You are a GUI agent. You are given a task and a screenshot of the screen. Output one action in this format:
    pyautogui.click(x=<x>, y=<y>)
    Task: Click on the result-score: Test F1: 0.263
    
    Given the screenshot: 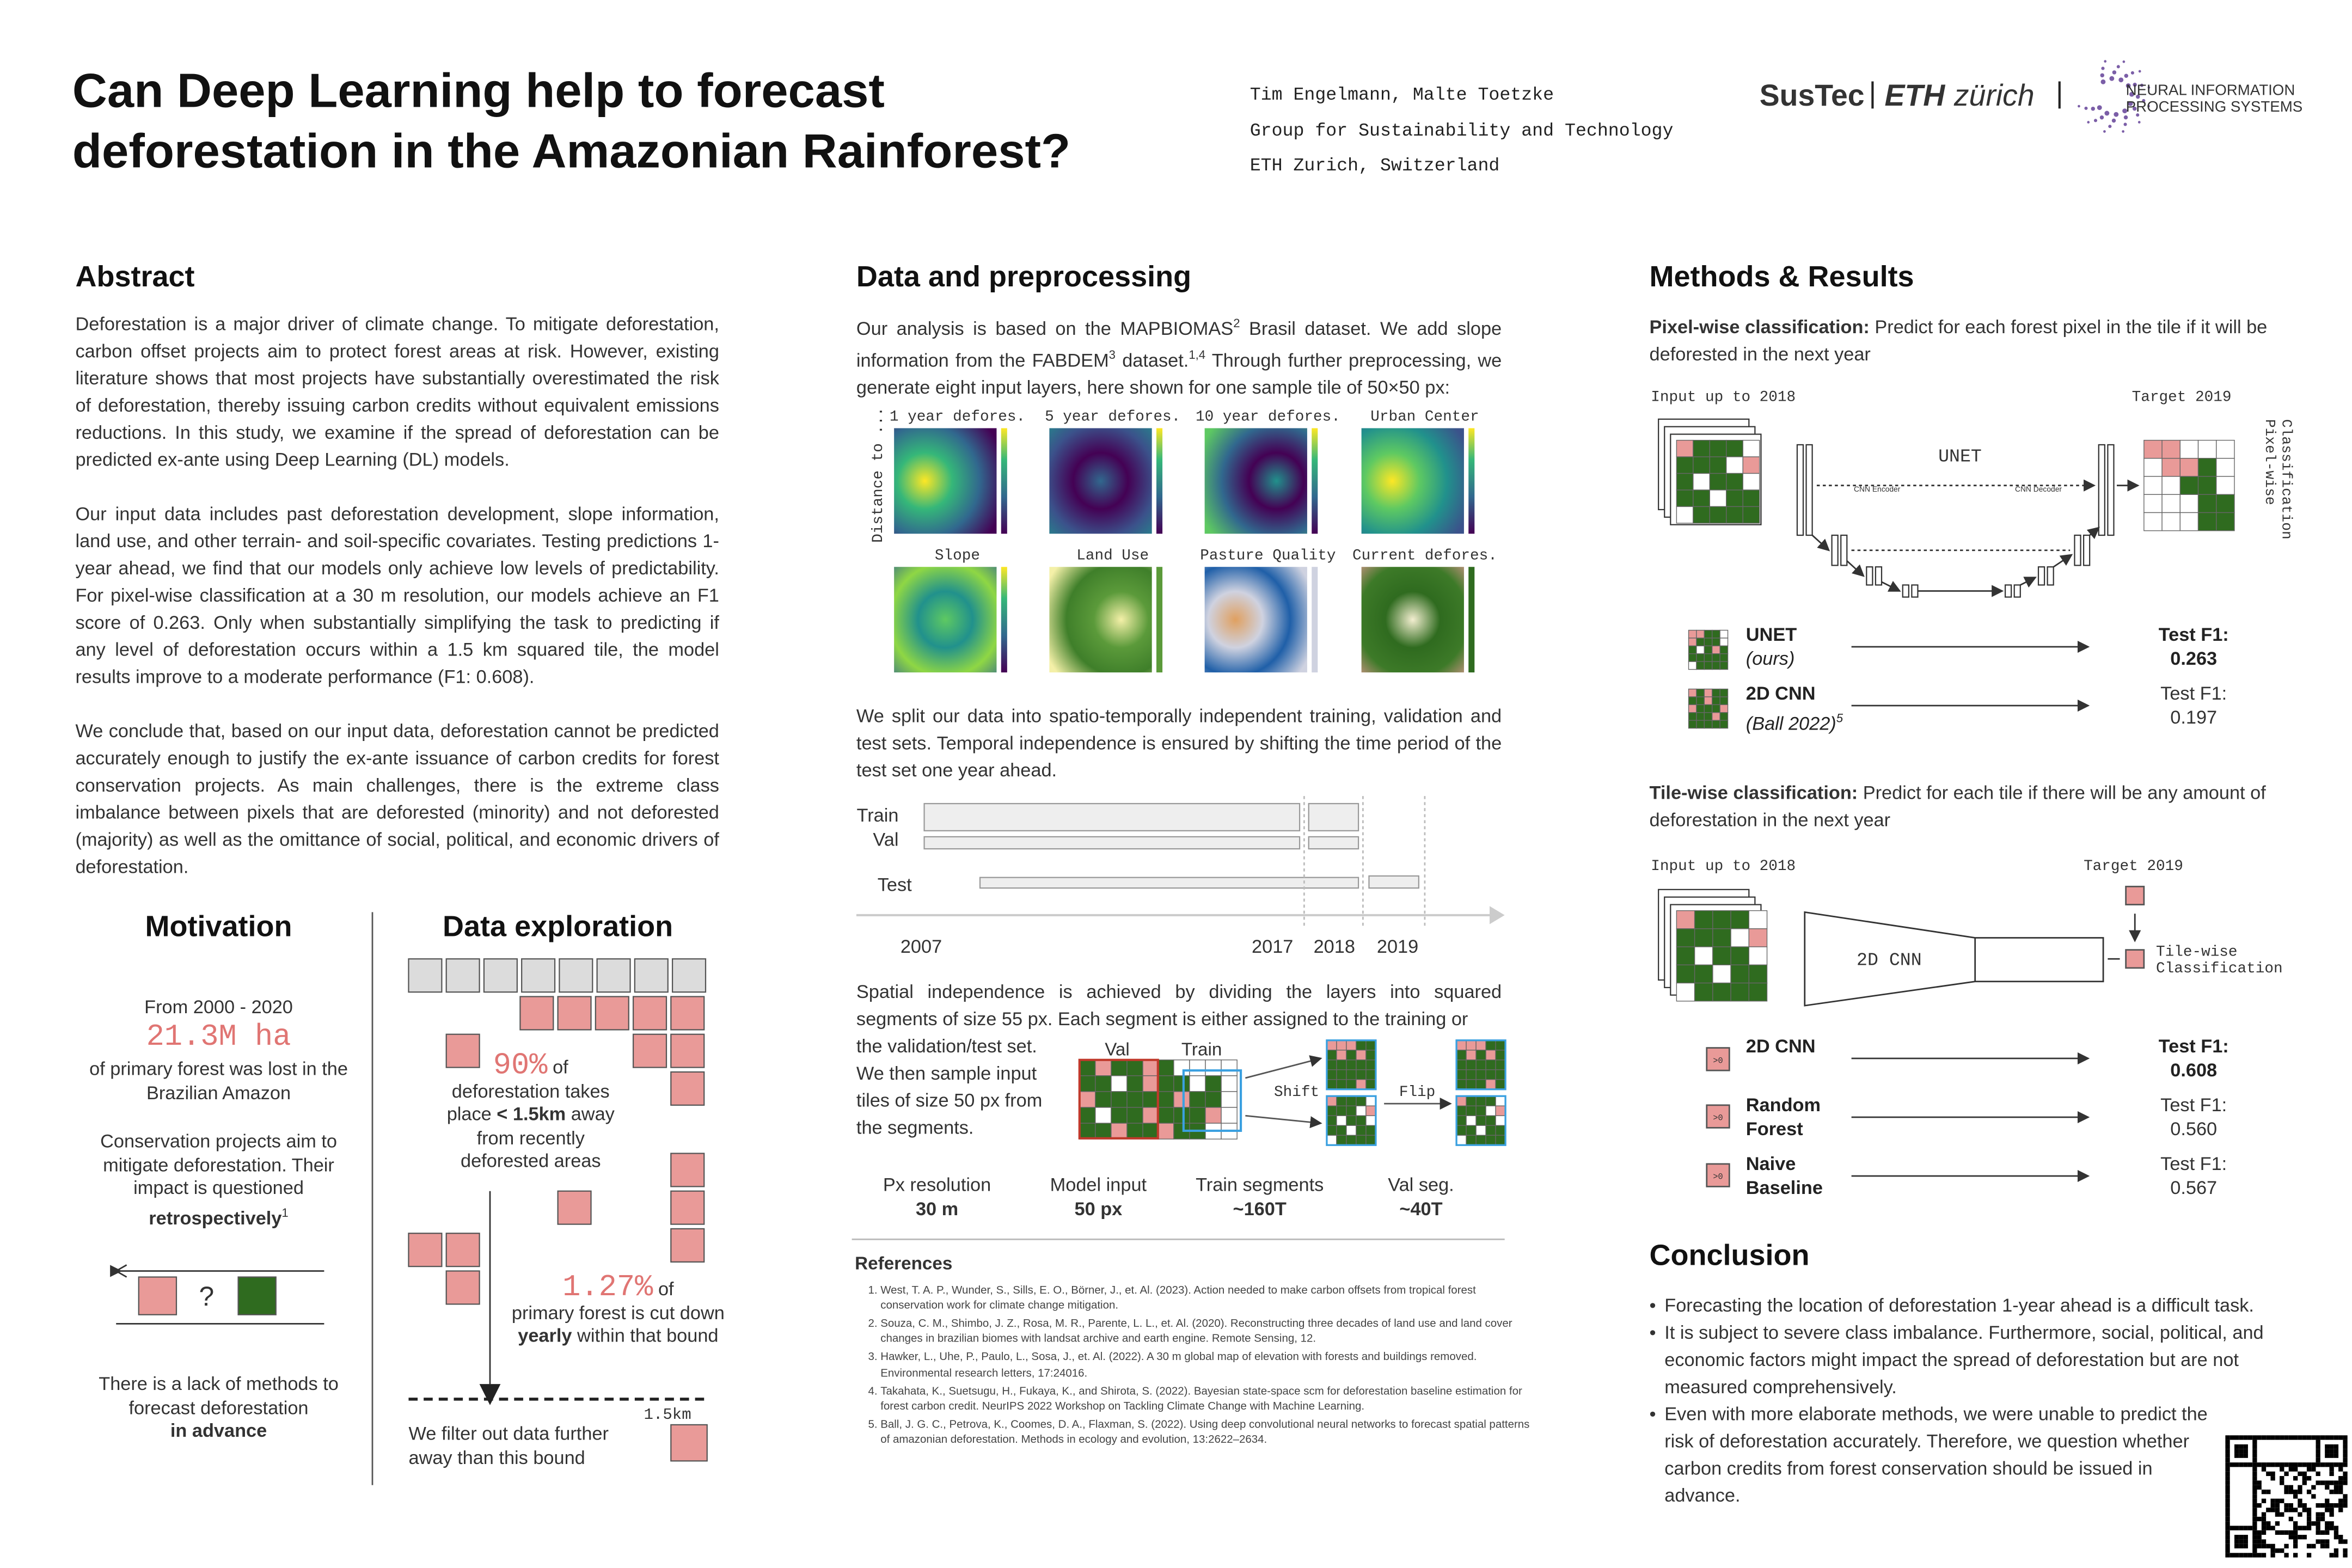 What is the action you would take?
    pyautogui.click(x=2193, y=647)
    